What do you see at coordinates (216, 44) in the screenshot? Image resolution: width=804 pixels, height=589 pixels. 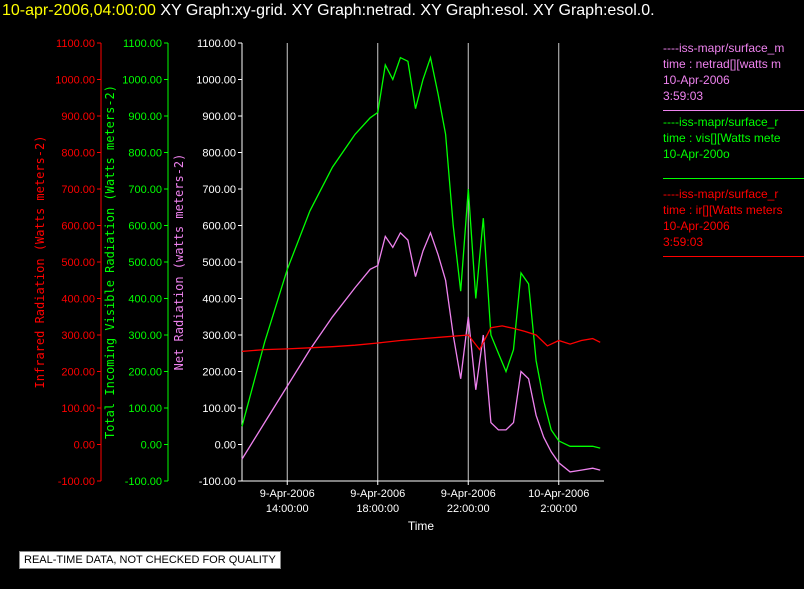 I see `y-tick-label-net: 1100.00` at bounding box center [216, 44].